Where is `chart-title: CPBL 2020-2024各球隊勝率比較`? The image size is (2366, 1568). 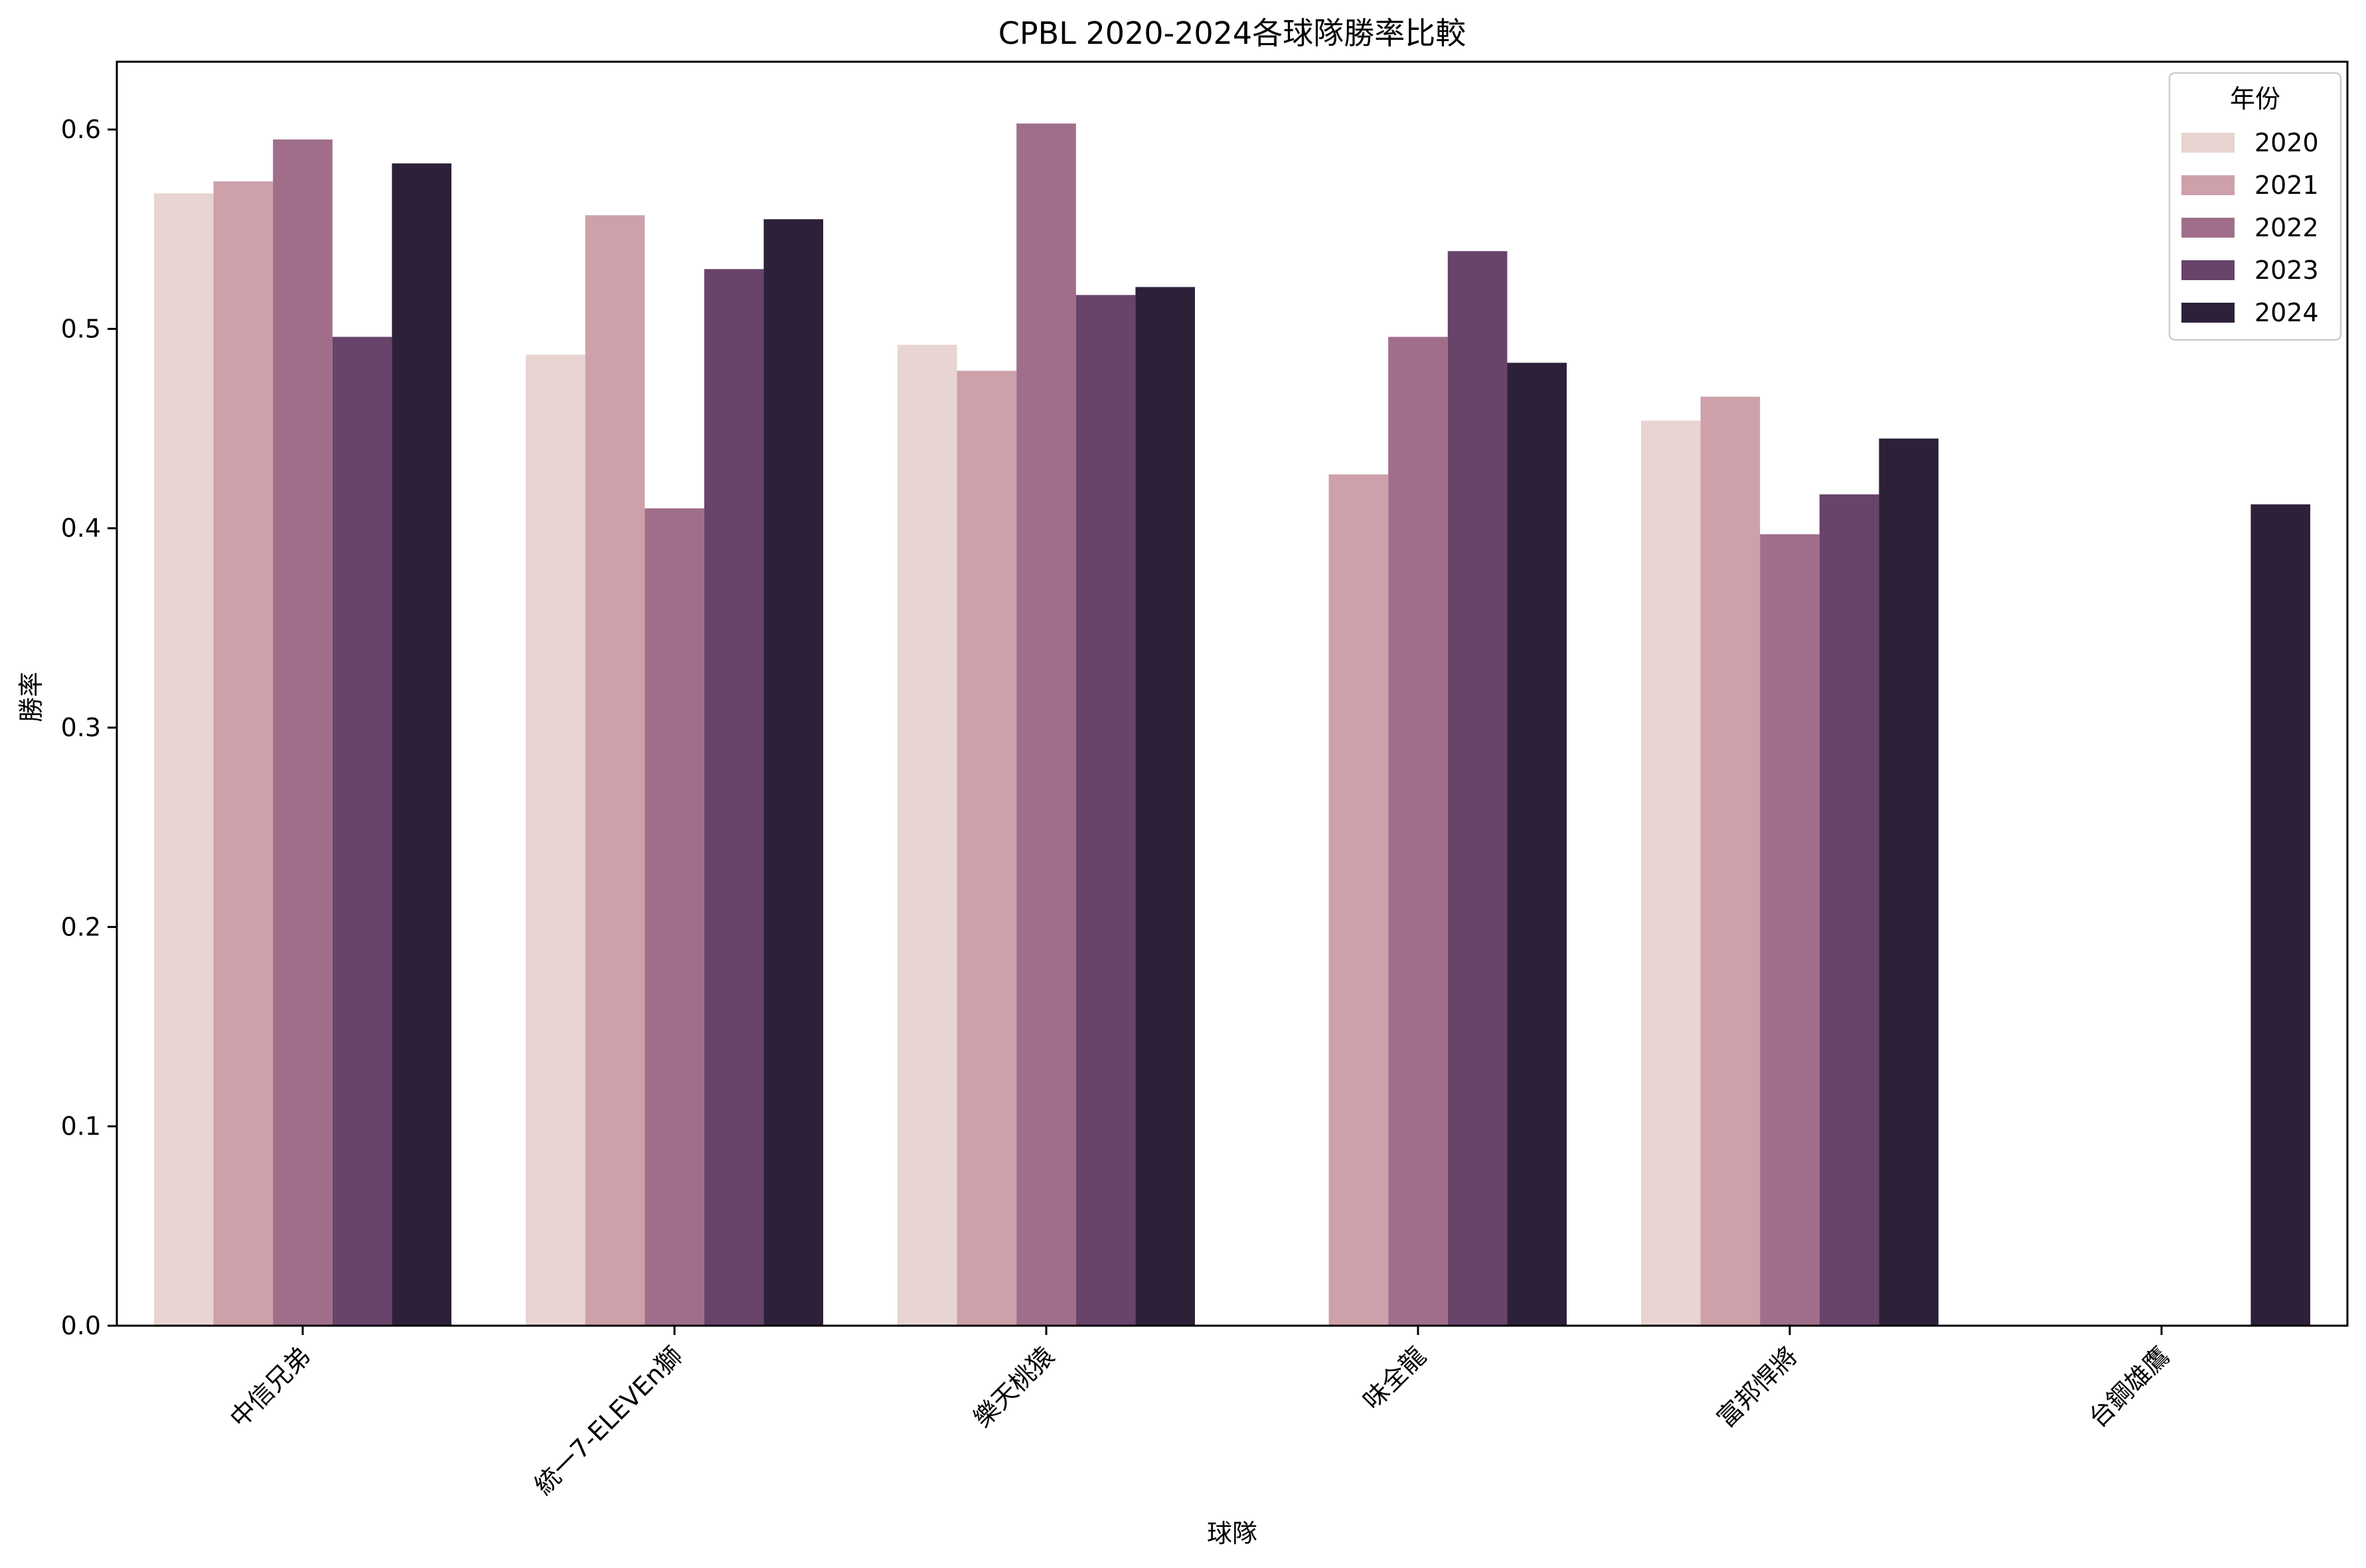 chart-title: CPBL 2020-2024各球隊勝率比較 is located at coordinates (1232, 33).